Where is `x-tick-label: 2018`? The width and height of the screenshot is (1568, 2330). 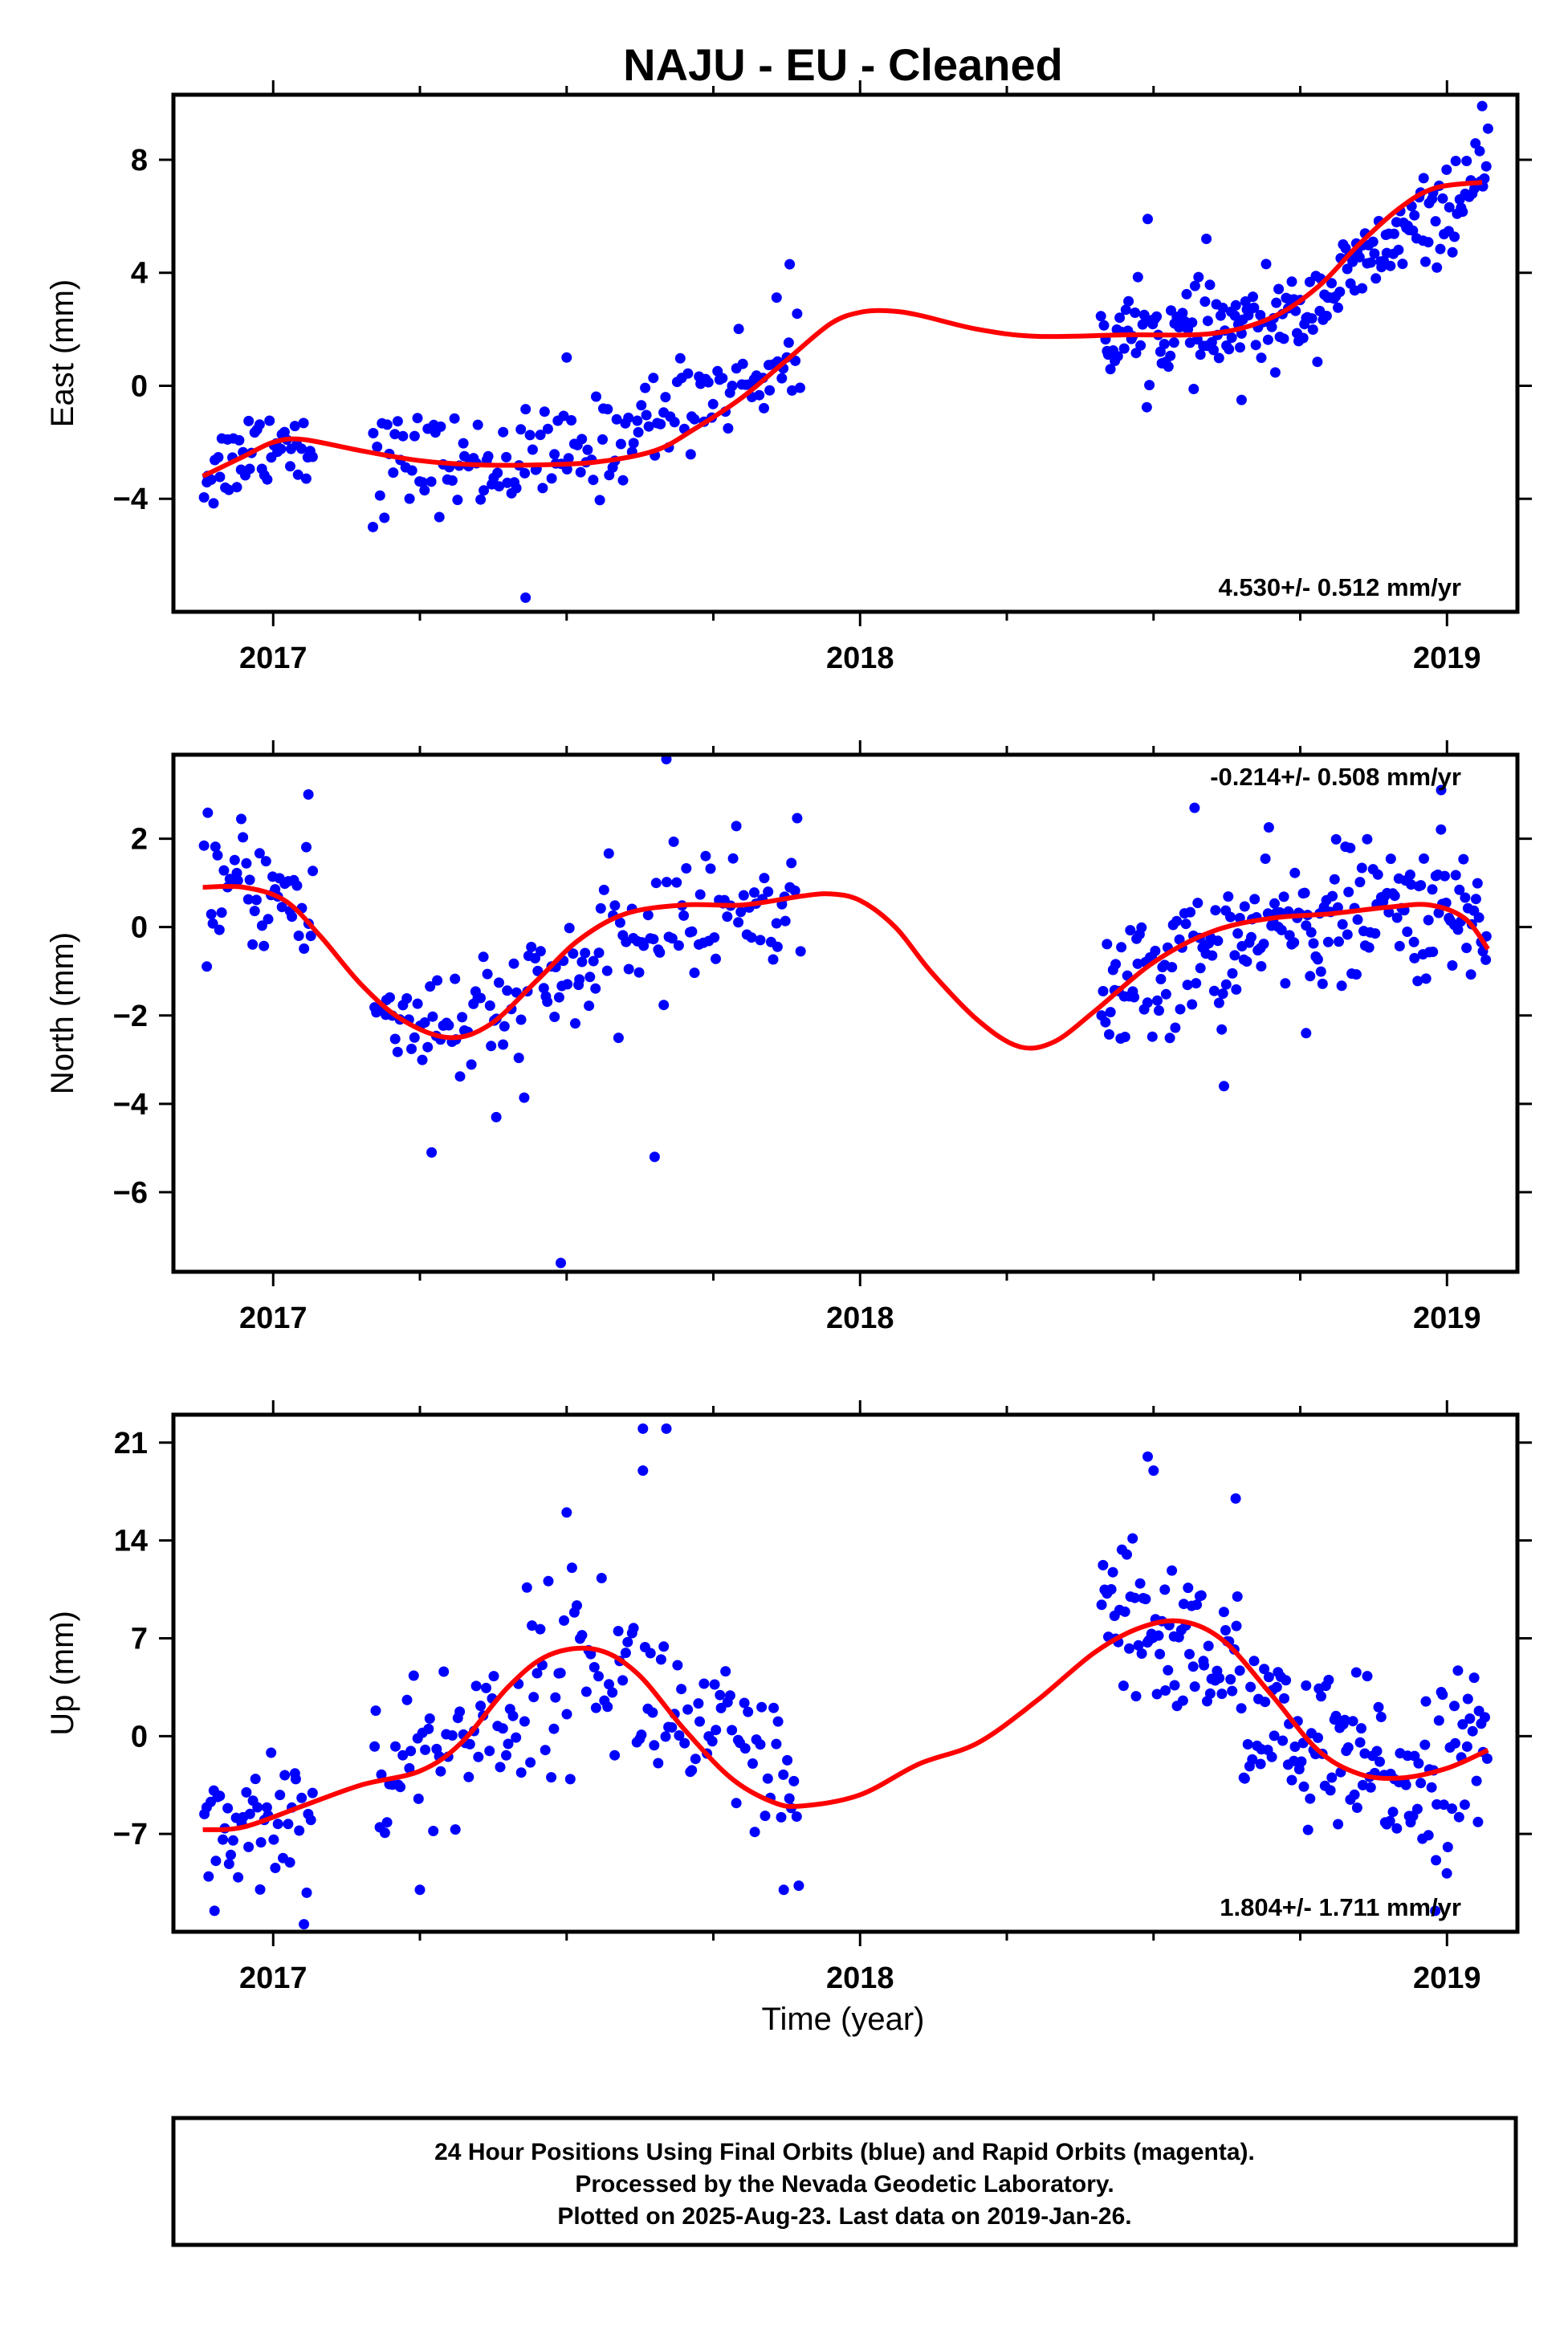 x-tick-label: 2018 is located at coordinates (860, 658).